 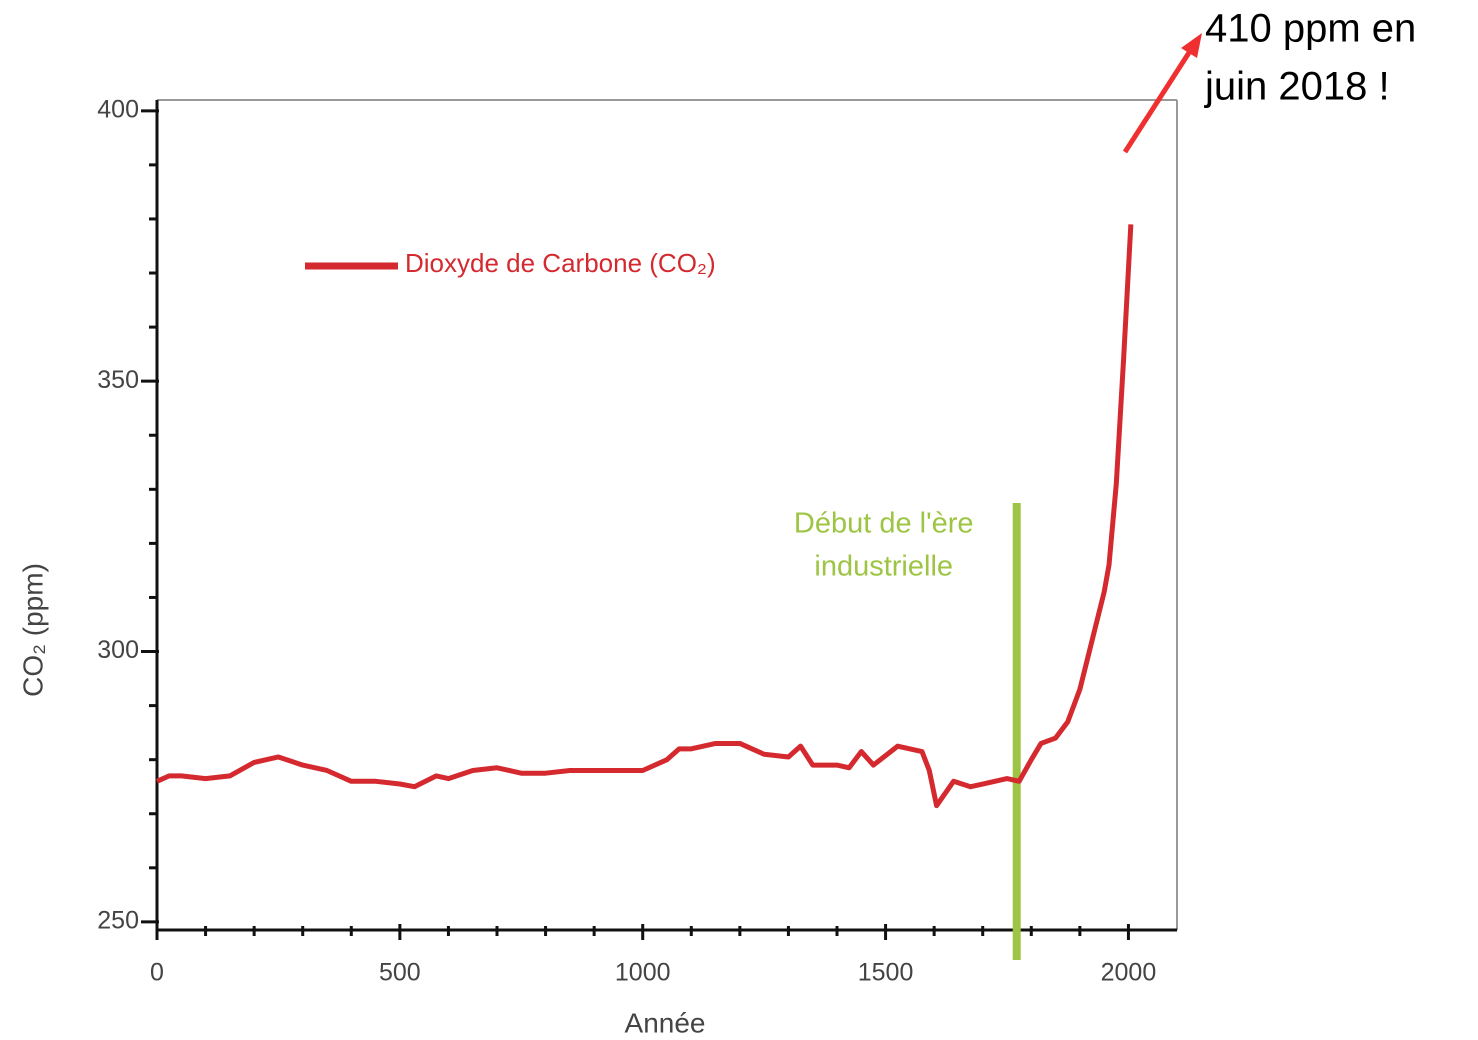 What do you see at coordinates (32, 630) in the screenshot?
I see `y-axis-title: CO₂ (ppm)` at bounding box center [32, 630].